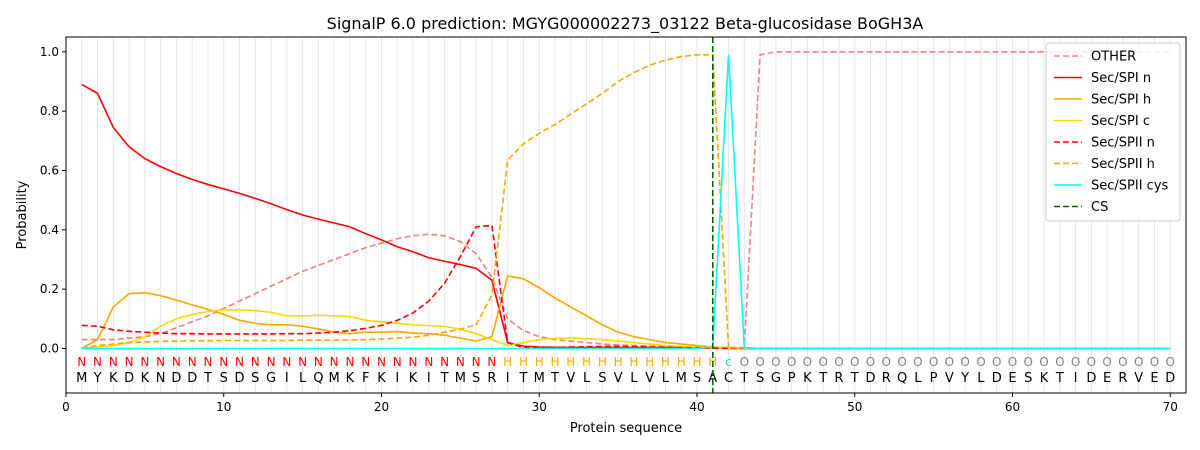 The width and height of the screenshot is (1200, 450). Describe the element at coordinates (626, 428) in the screenshot. I see `x-axis-label: Protein sequence` at that location.